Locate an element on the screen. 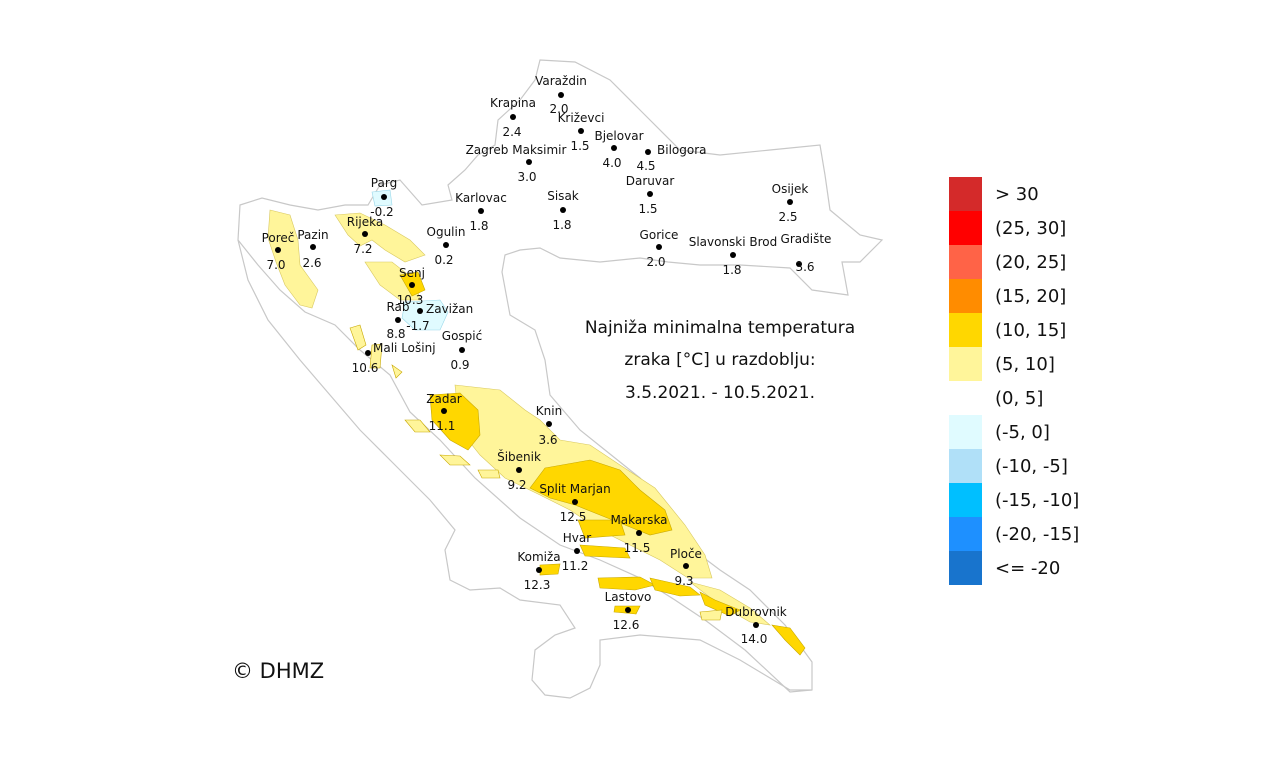 Image resolution: width=1280 pixels, height=757 pixels. station: Zadar 11.1 is located at coordinates (444, 412).